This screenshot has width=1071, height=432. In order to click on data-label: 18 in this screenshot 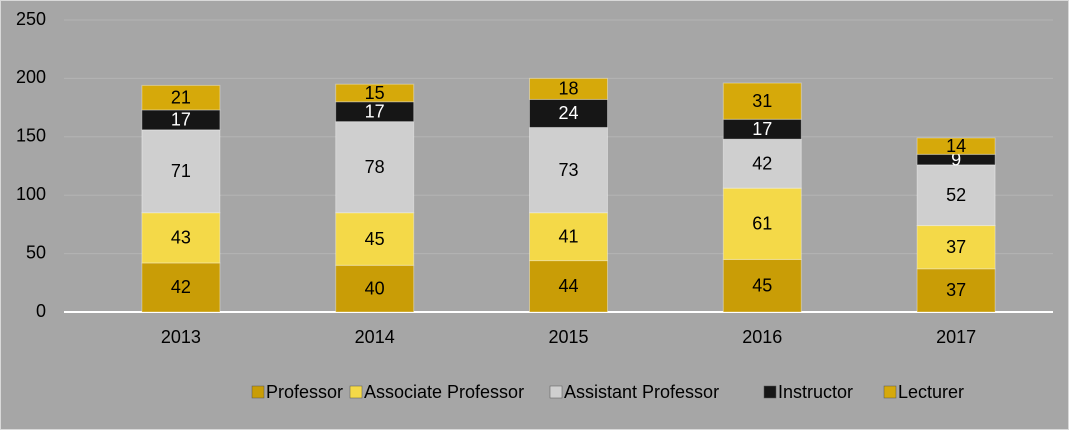, I will do `click(568, 89)`.